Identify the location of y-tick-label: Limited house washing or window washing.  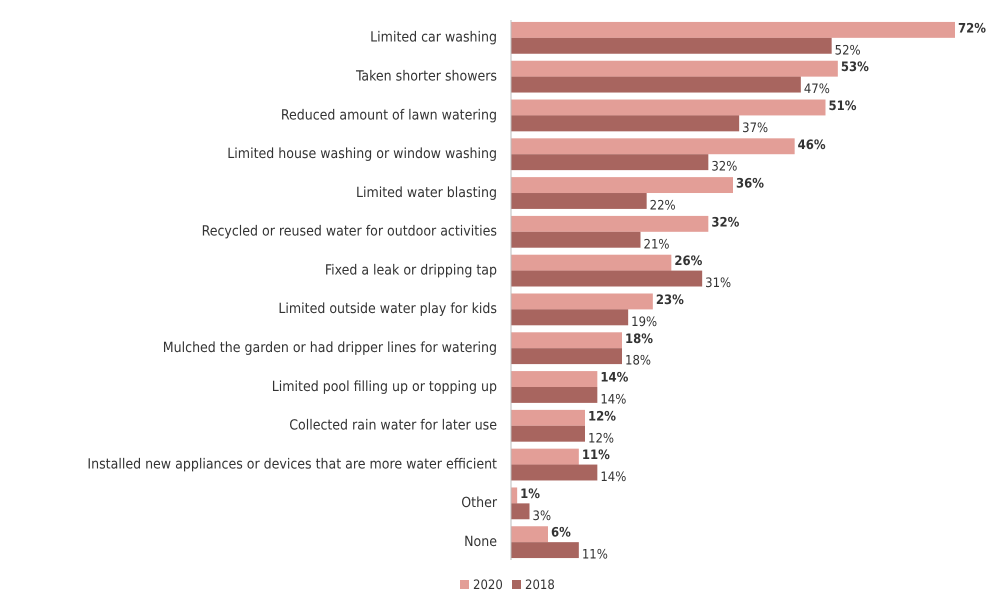
(362, 154).